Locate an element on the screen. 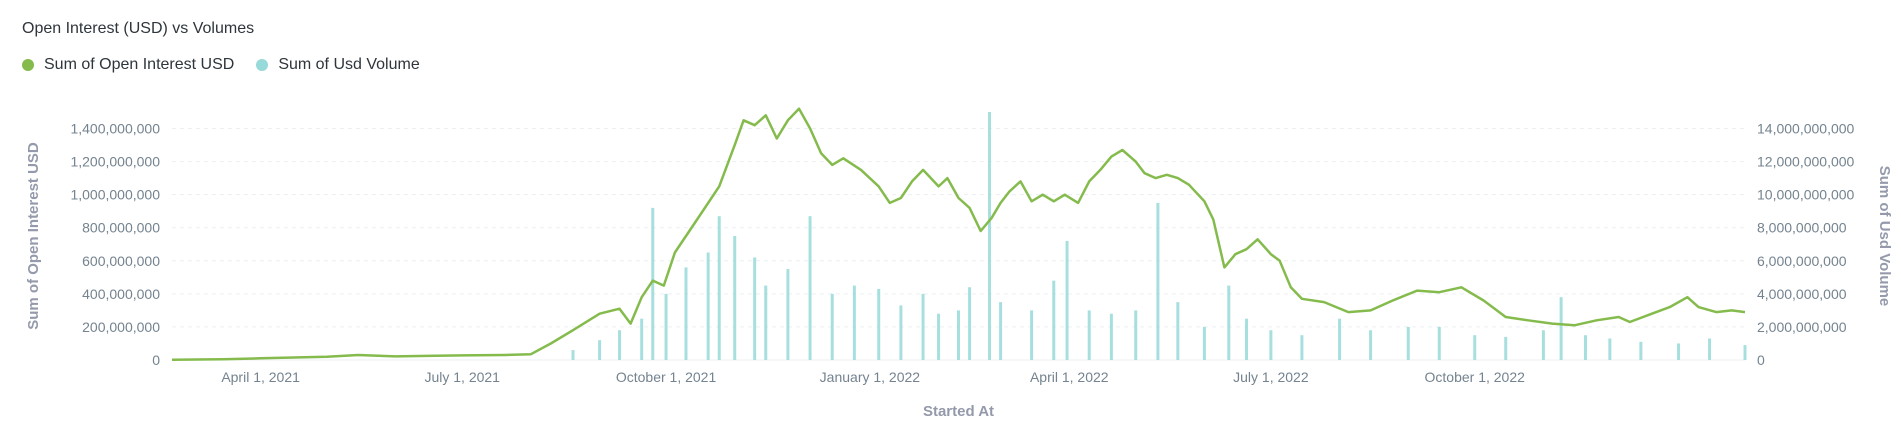  x-tick-label: April 1, 2022 is located at coordinates (1069, 377).